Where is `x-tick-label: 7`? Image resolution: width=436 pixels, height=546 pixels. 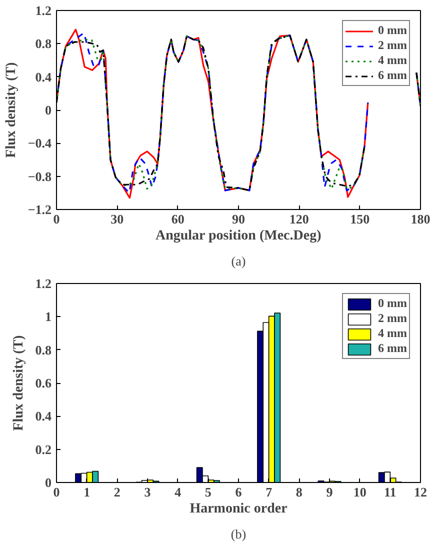
x-tick-label: 7 is located at coordinates (269, 492).